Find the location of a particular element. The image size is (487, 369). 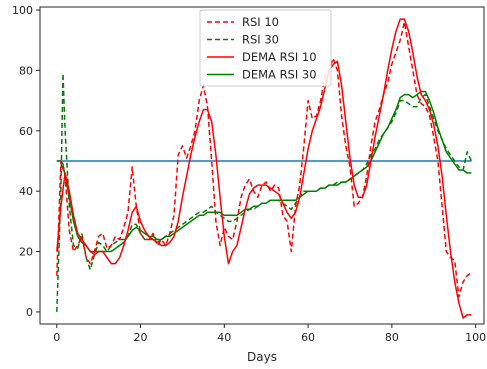

x-tick-label: 0 is located at coordinates (56, 337).